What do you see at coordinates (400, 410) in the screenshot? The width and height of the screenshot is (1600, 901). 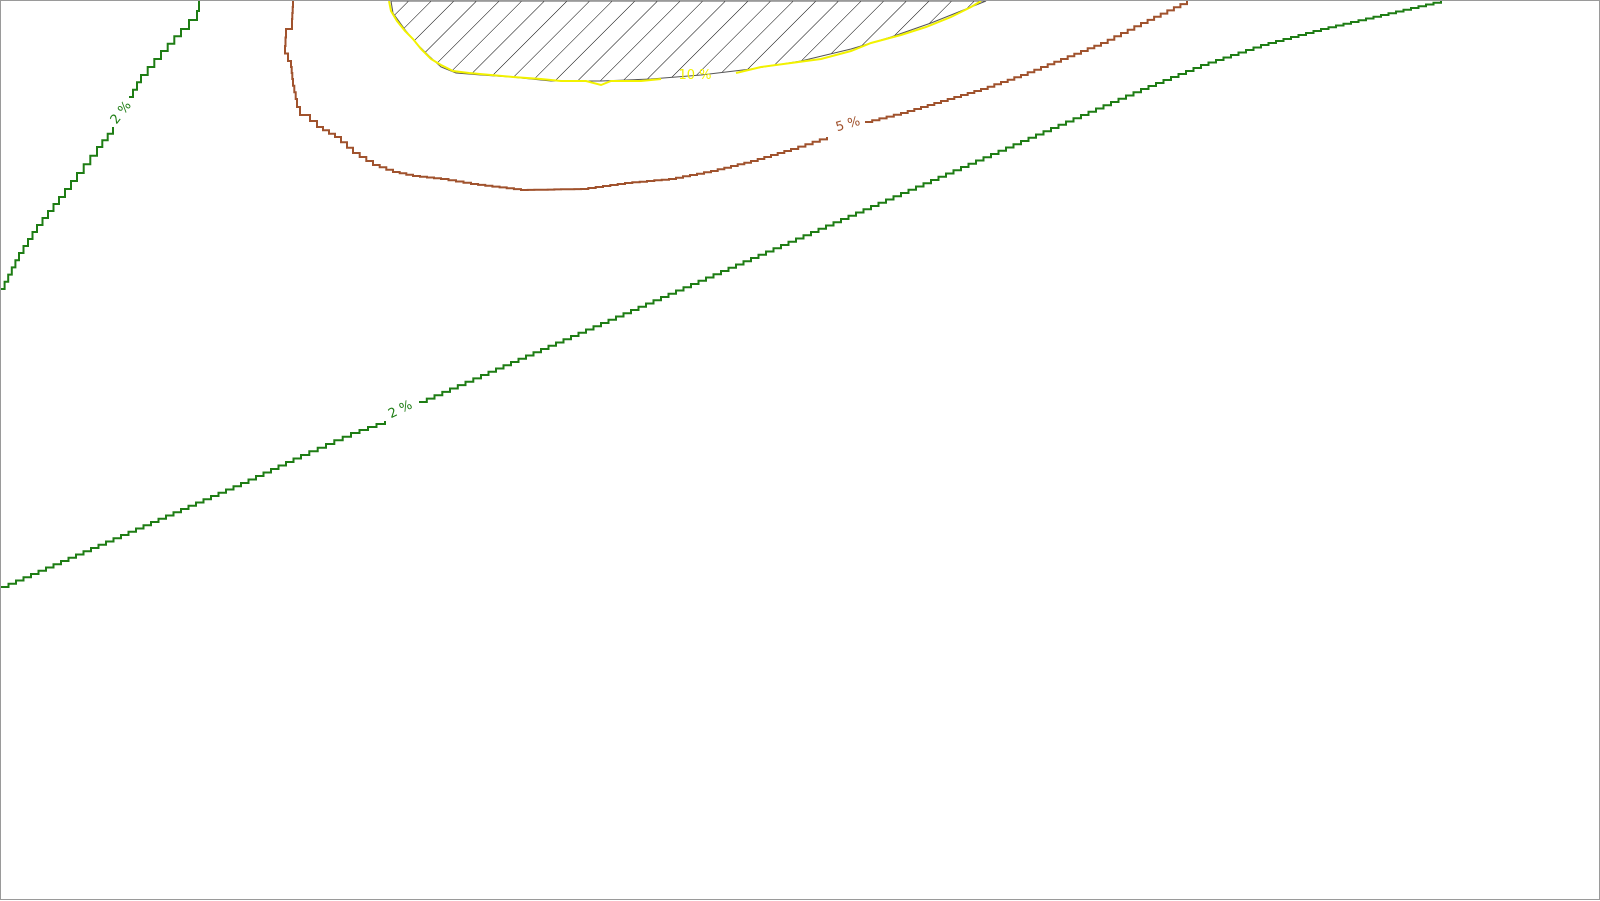 I see `contour-label-2-main: 2 %` at bounding box center [400, 410].